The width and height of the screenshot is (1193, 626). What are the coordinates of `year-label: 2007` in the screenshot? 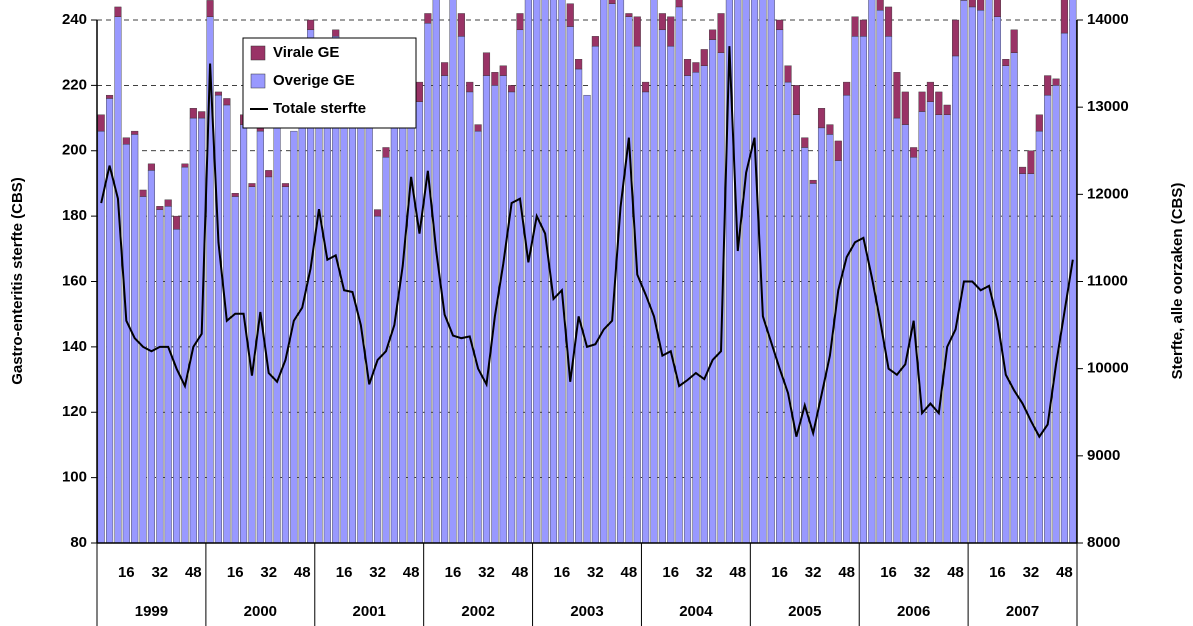 It's located at (1022, 611).